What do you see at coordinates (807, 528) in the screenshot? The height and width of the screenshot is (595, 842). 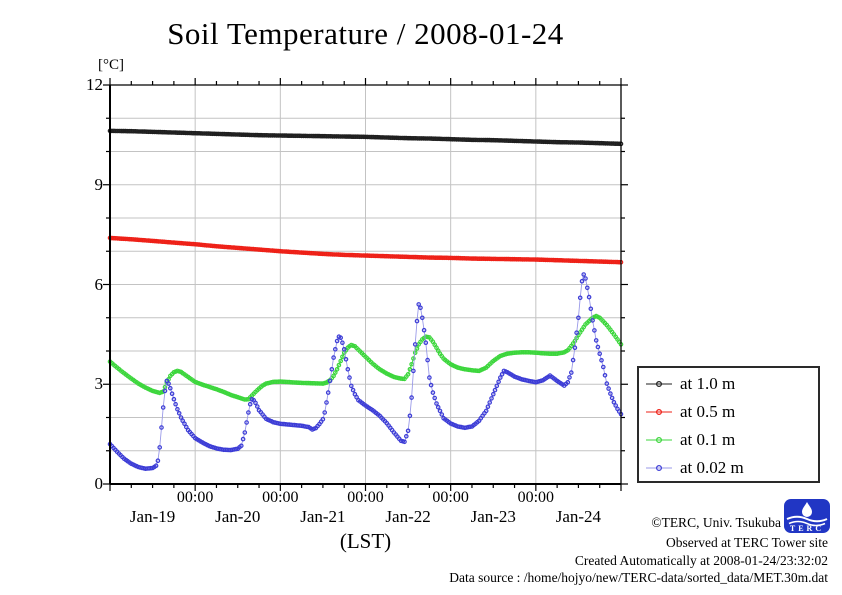 I see `svg-text: TERC` at bounding box center [807, 528].